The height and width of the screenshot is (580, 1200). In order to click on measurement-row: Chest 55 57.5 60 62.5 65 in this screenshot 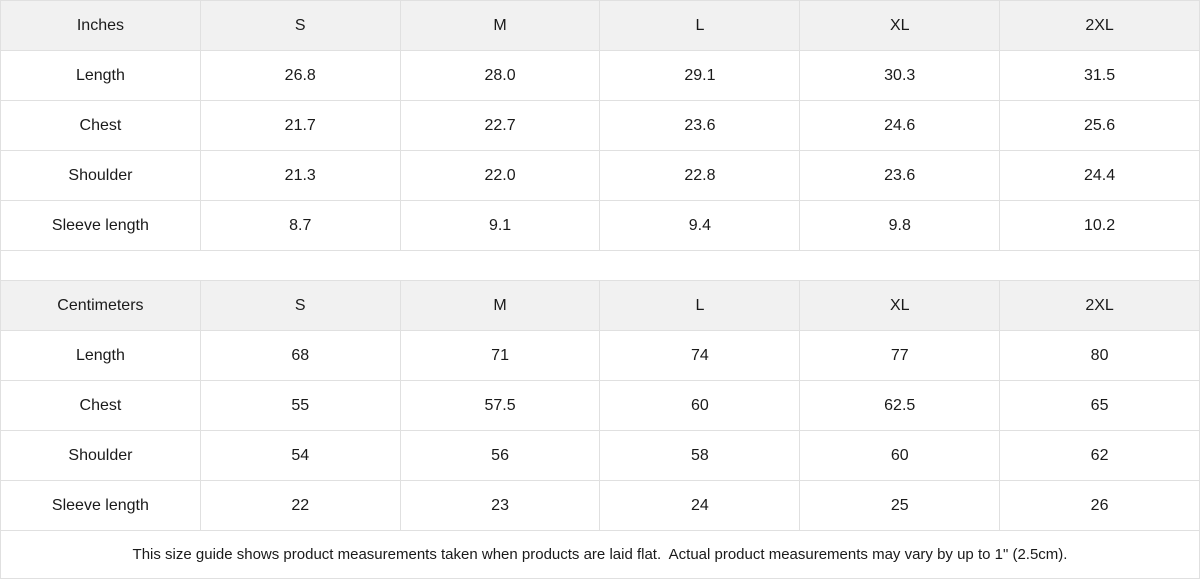, I will do `click(600, 405)`.